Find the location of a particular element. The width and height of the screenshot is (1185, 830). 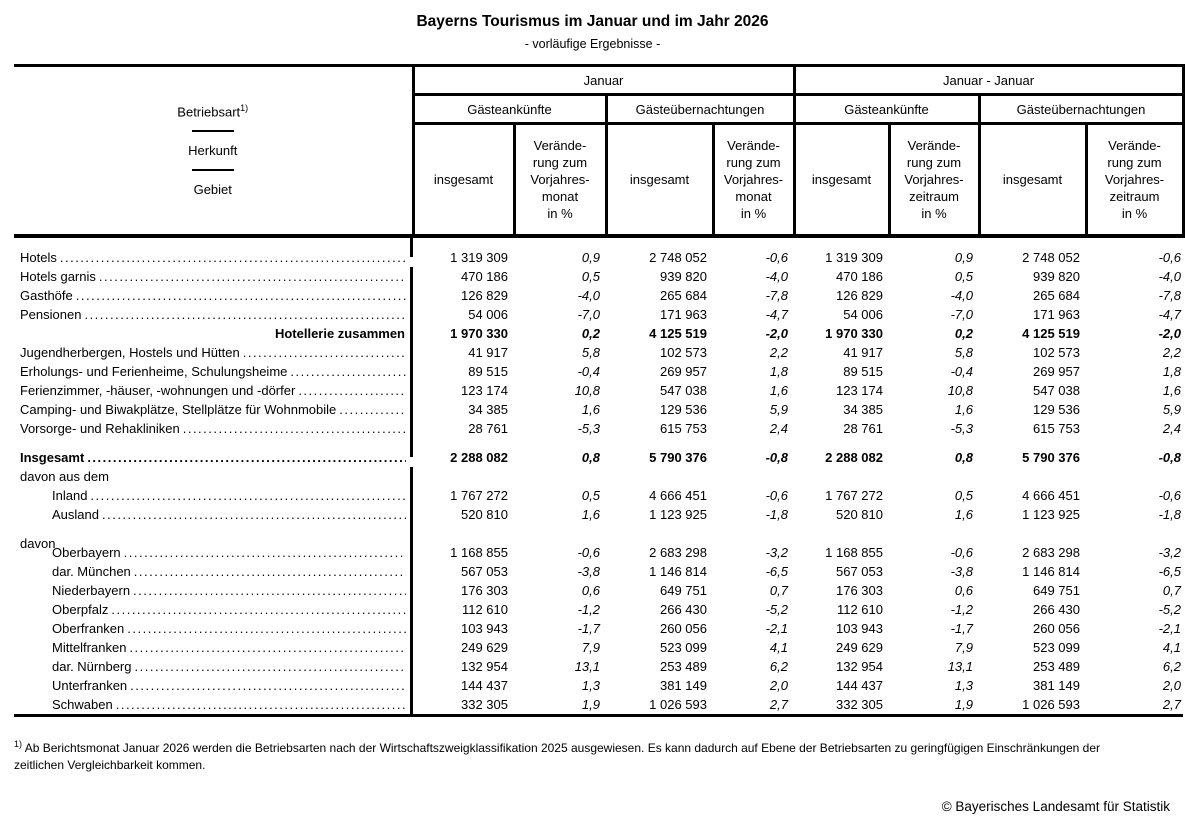

cell-ytd-arrivals-change: 0,5 is located at coordinates (963, 495).